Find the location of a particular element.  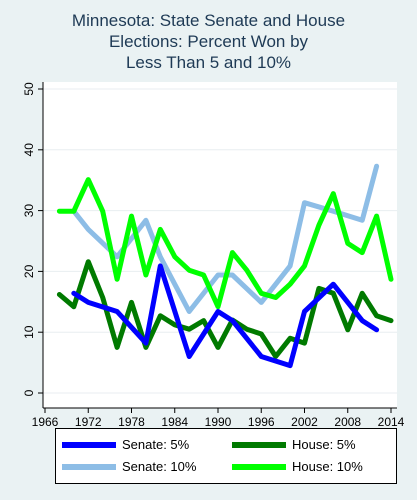

legend-label: Senate: 5% is located at coordinates (156, 444).